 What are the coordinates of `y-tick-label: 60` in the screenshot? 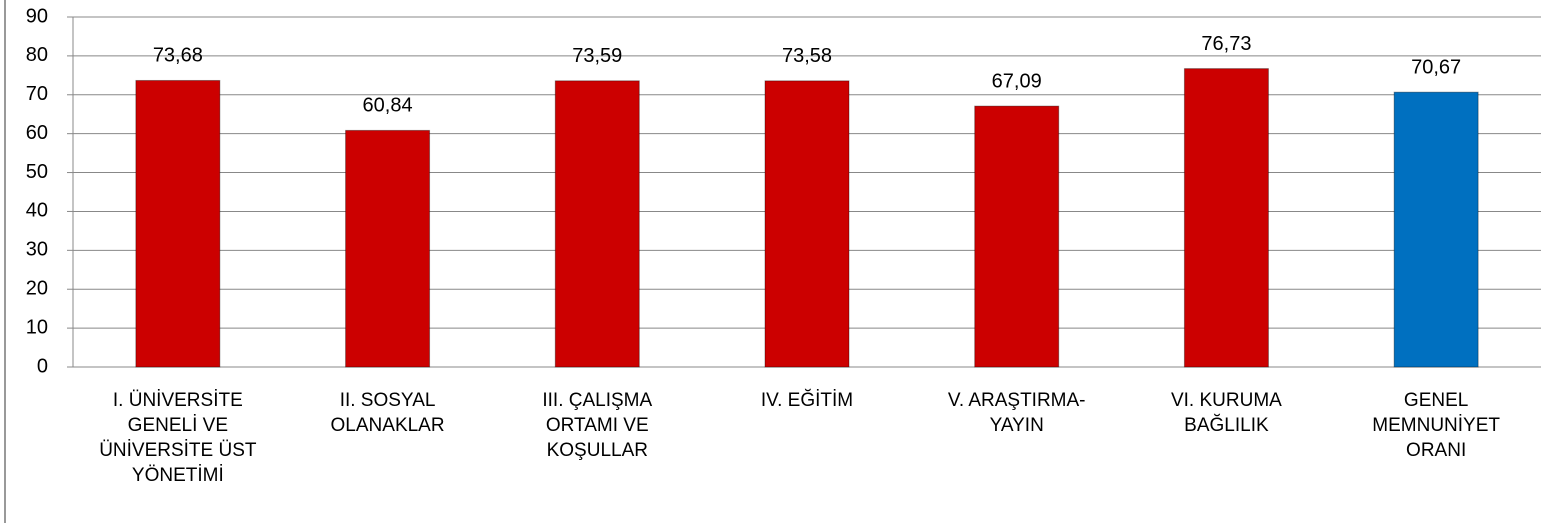 It's located at (37, 133).